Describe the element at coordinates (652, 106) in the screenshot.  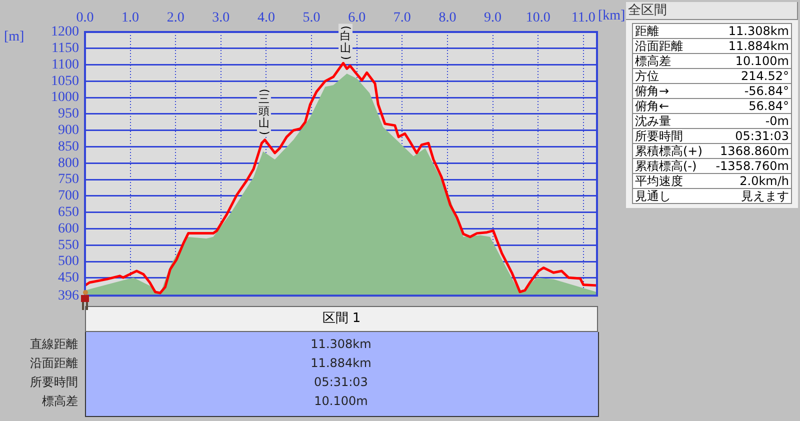
I see `text: 俯角←` at that location.